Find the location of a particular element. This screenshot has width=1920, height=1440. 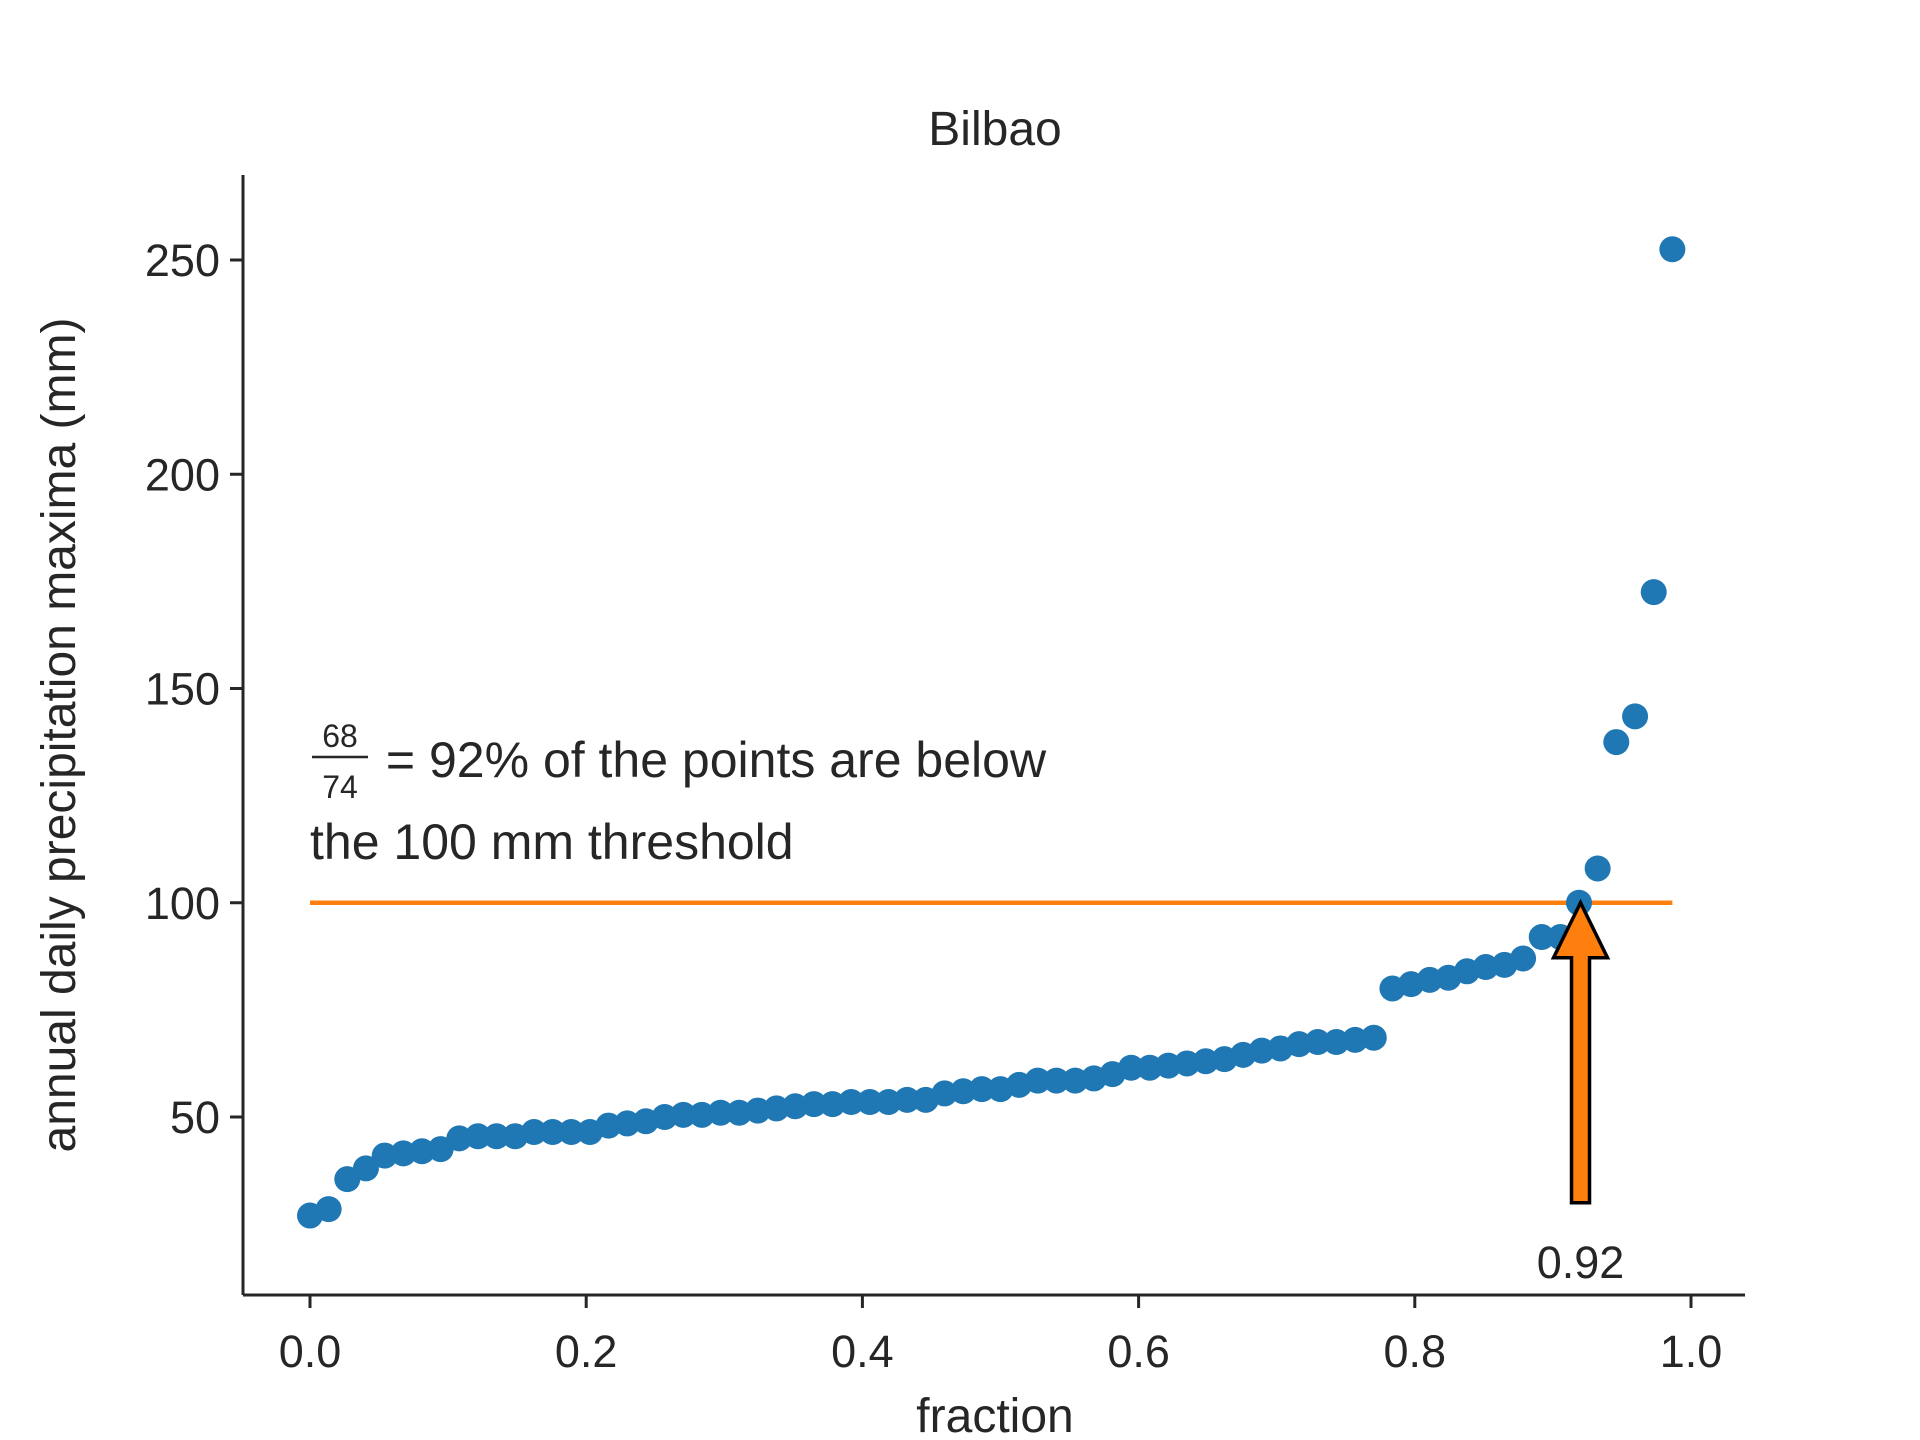

x-tick-label: 0.2 is located at coordinates (586, 1351).